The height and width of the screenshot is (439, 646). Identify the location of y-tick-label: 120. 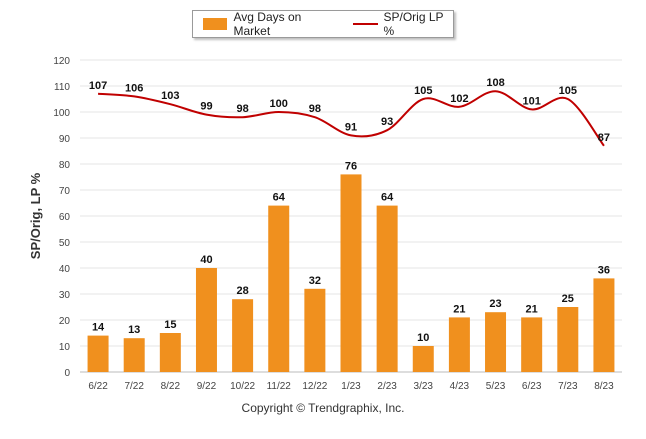
(61, 61).